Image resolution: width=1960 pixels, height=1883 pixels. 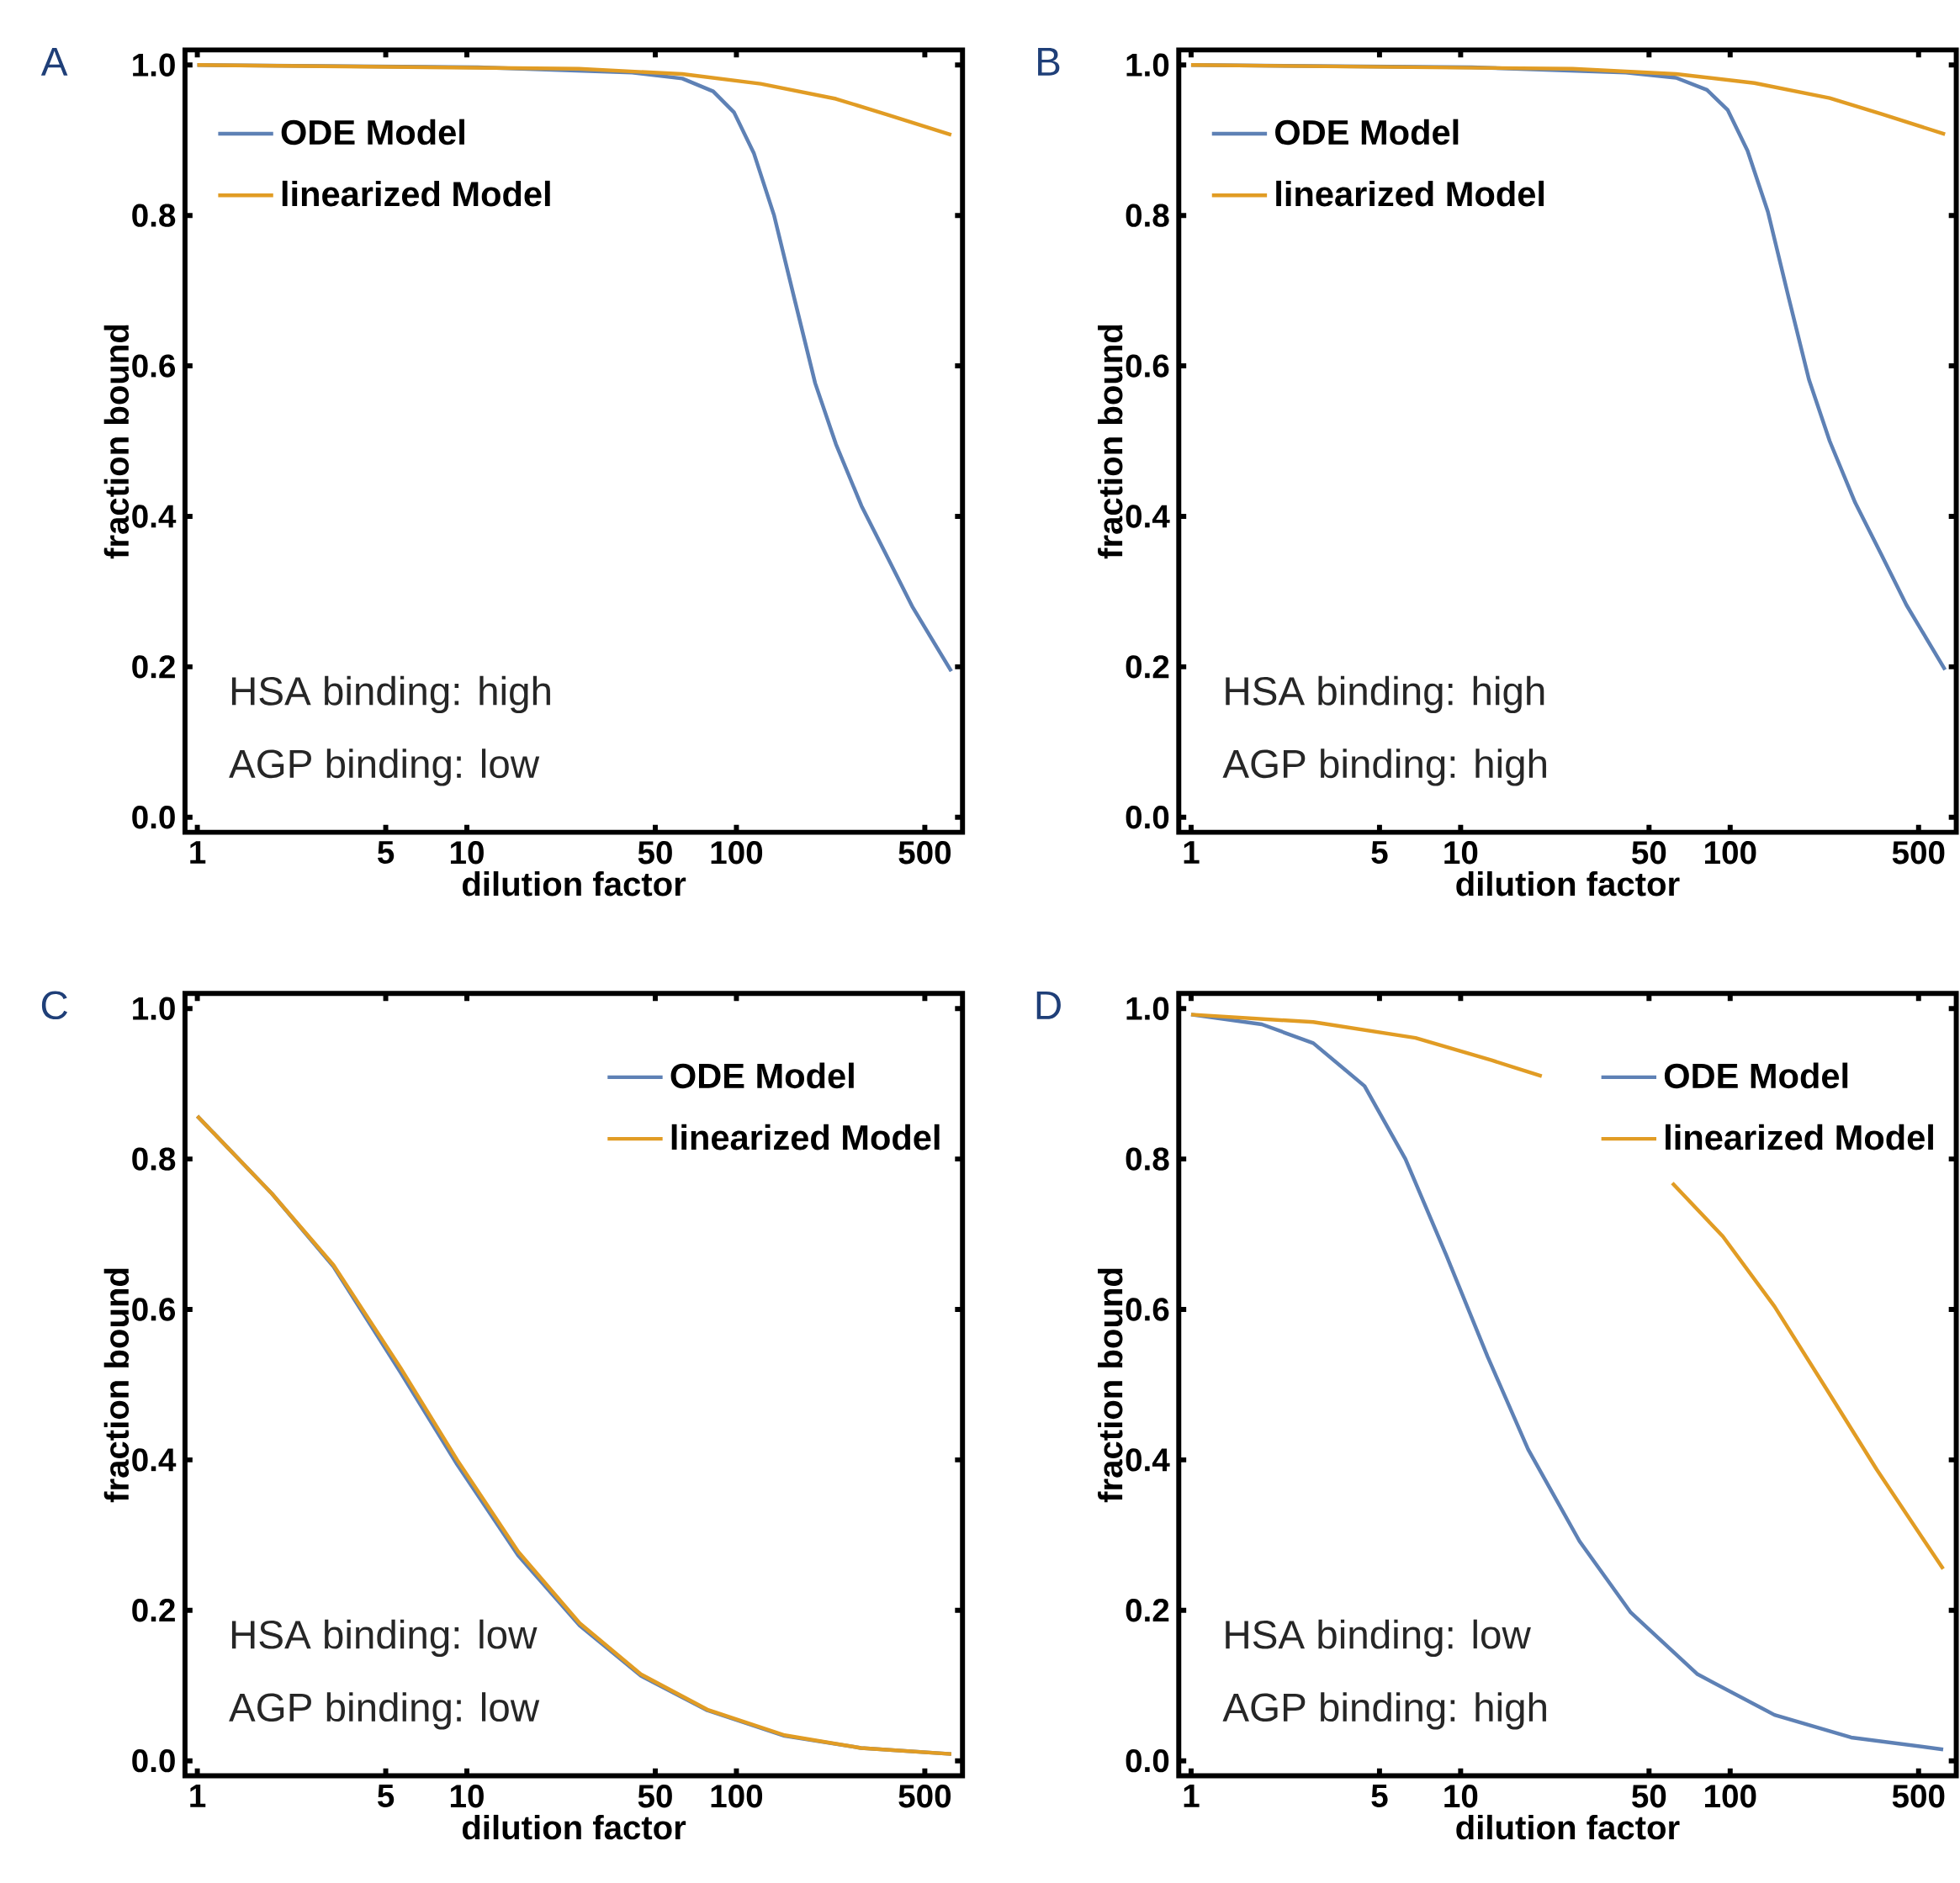 I want to click on chart-title: A, so click(x=54, y=62).